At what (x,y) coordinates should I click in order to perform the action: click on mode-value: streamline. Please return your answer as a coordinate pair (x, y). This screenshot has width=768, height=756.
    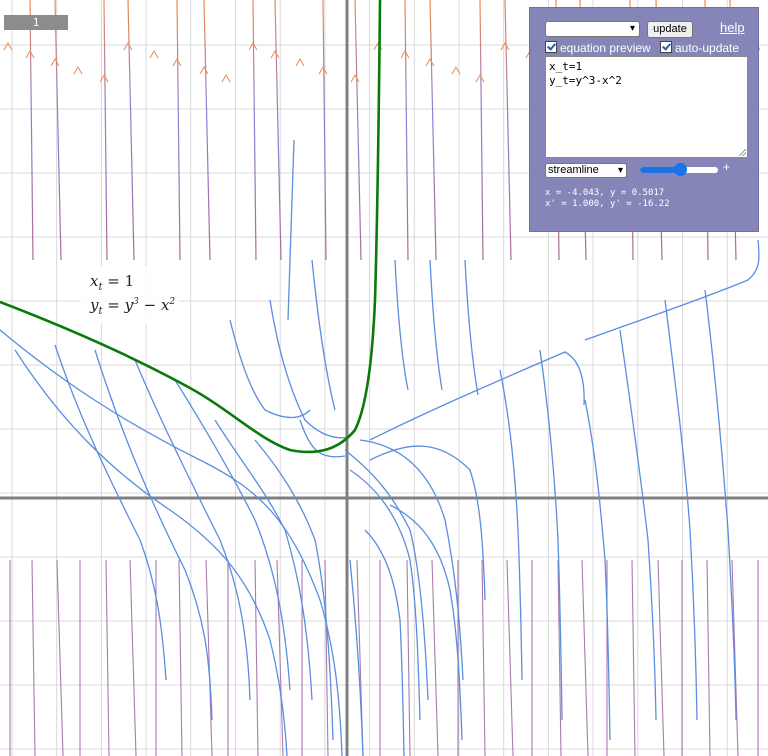
    Looking at the image, I should click on (573, 170).